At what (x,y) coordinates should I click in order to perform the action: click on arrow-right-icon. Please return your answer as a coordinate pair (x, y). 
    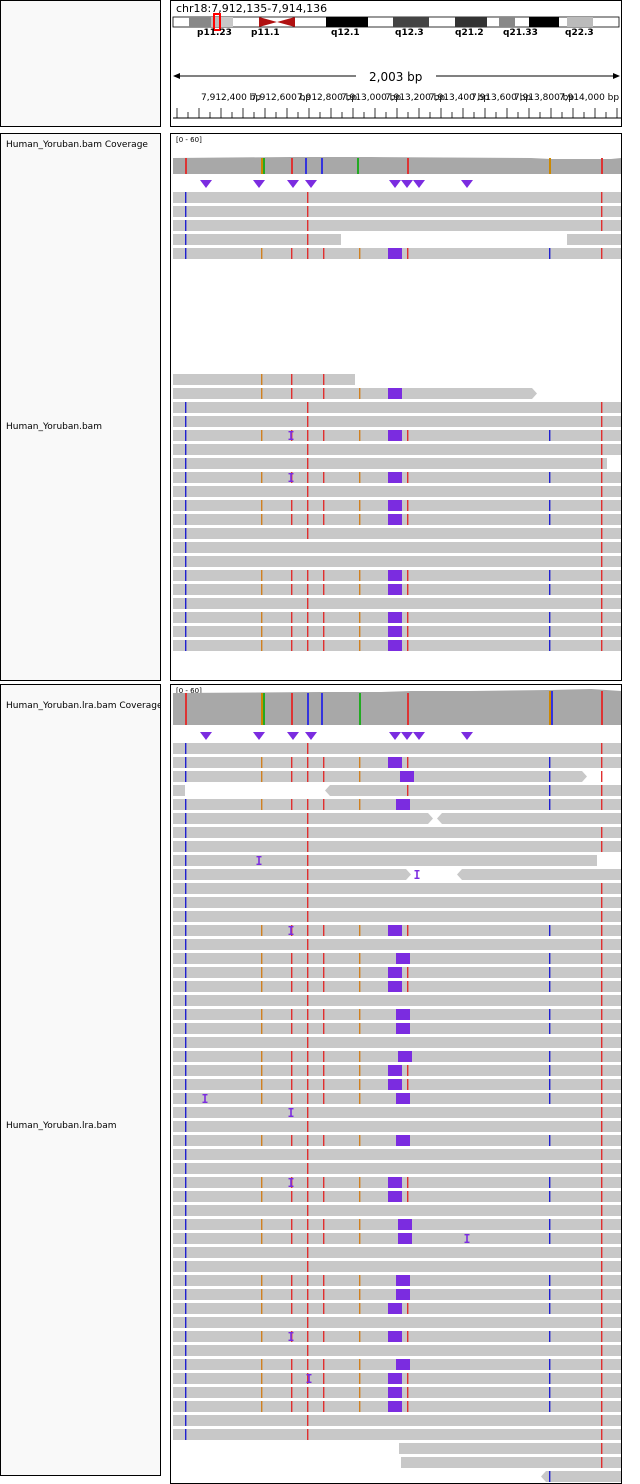
    Looking at the image, I should click on (616, 76).